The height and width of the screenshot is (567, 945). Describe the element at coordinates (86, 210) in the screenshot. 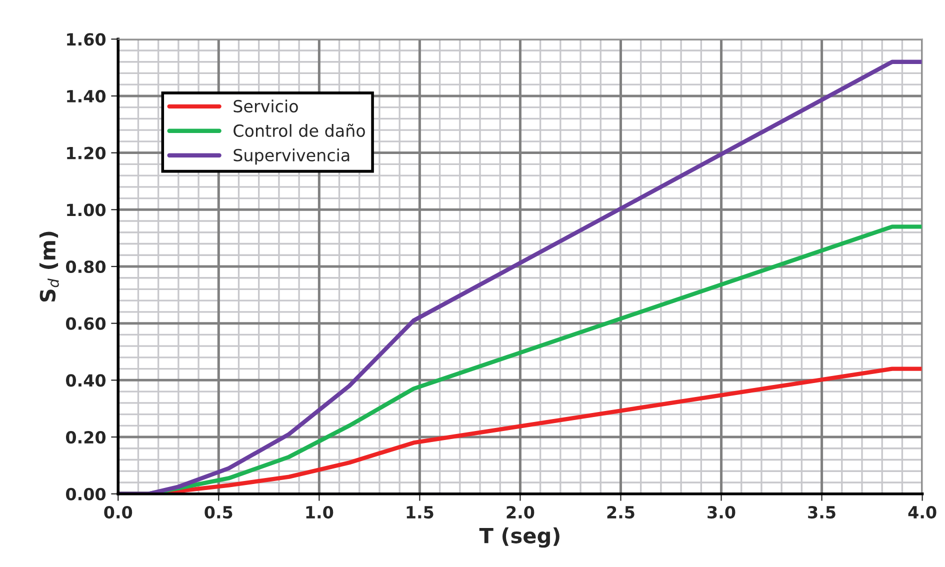

I see `y-tick-label: 1.00` at that location.